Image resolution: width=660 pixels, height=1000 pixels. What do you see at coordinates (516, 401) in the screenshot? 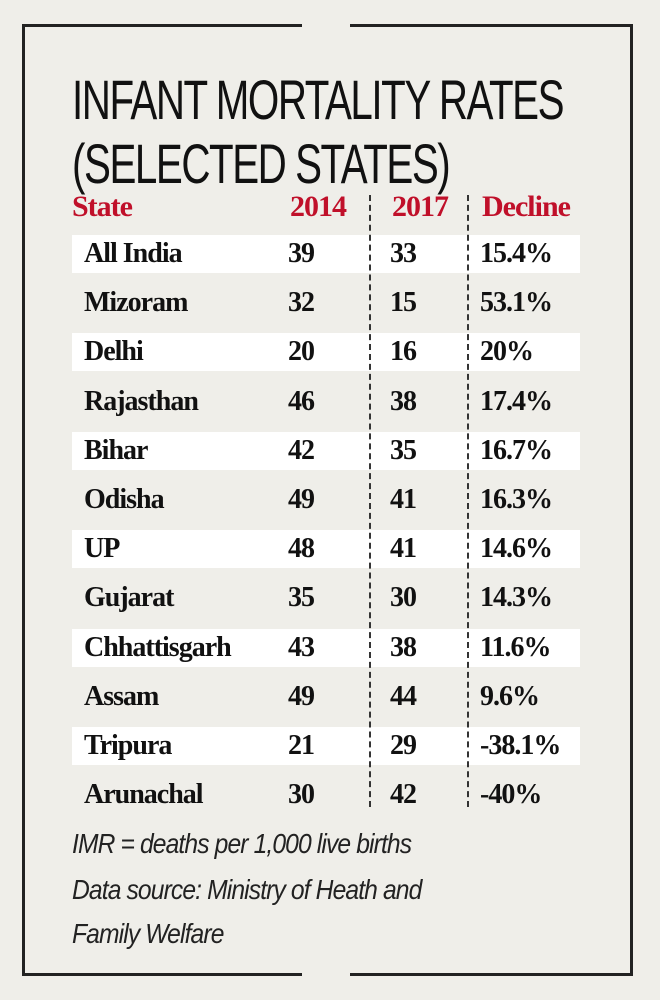
I see `cell-decline: 17.4%` at bounding box center [516, 401].